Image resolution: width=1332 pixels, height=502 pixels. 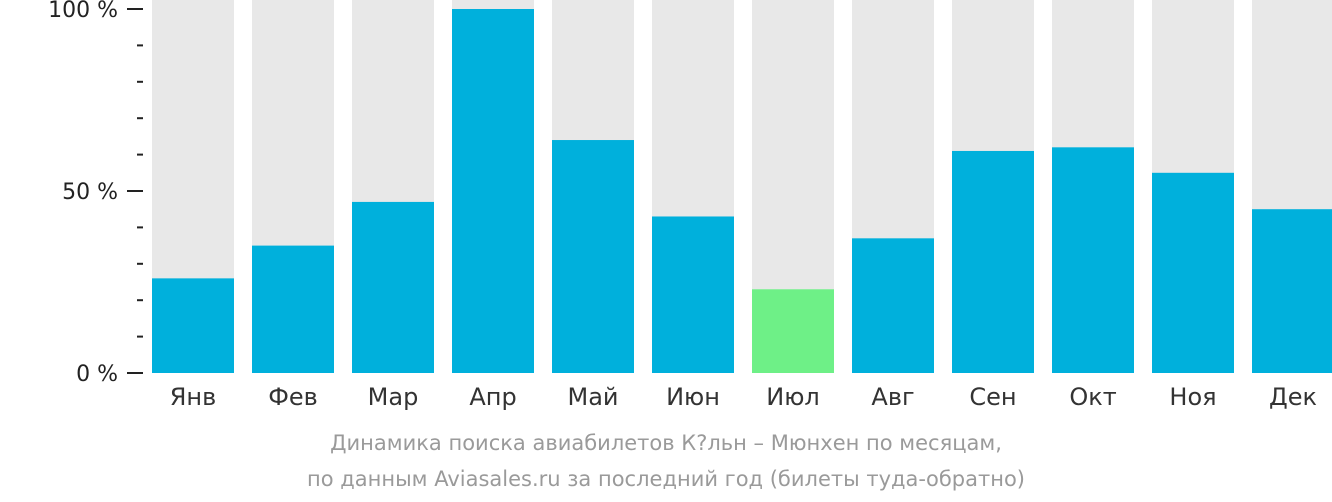 I want to click on y-tick-label: 50 %, so click(x=90, y=192).